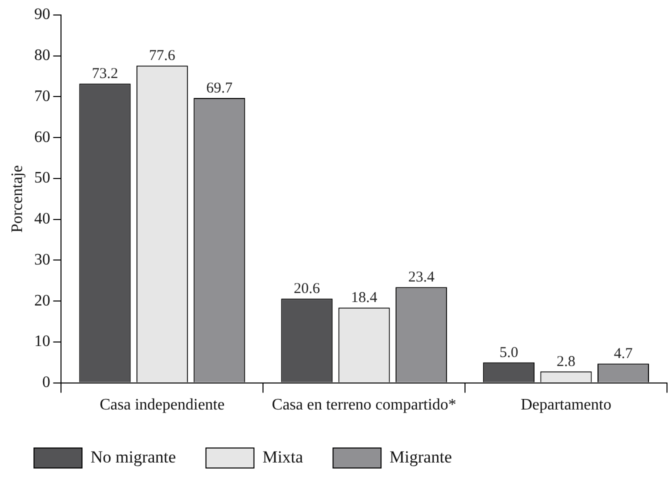 The height and width of the screenshot is (482, 671). I want to click on y-tick-label: 90, so click(42, 15).